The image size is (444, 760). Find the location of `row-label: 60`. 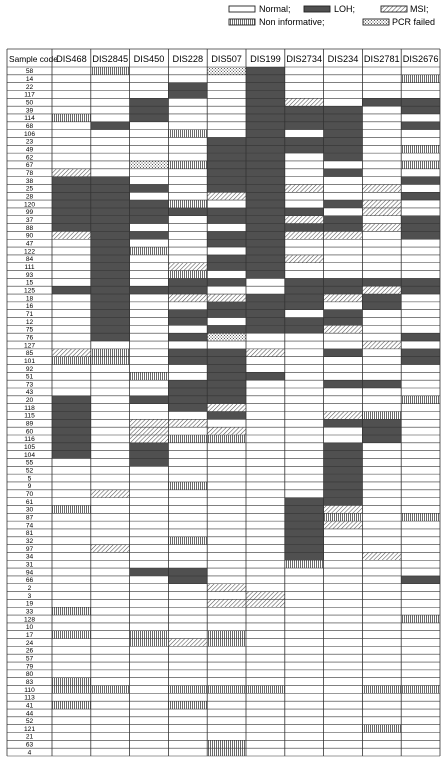

row-label: 60 is located at coordinates (30, 431).